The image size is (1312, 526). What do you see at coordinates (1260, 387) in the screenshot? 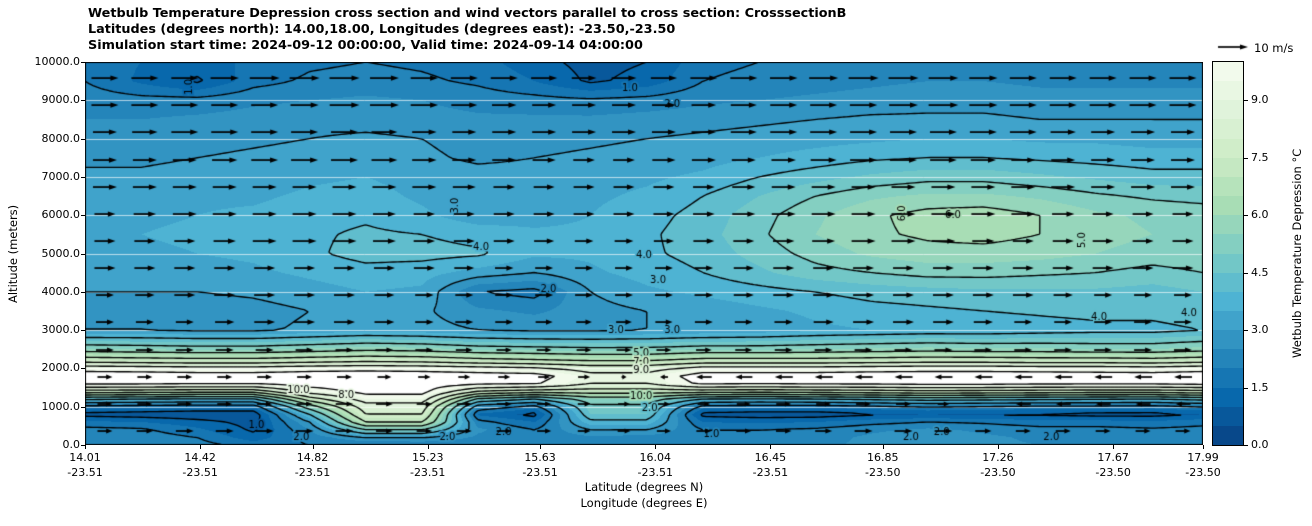
I see `colorbar-tick-label: 1.5` at bounding box center [1260, 387].